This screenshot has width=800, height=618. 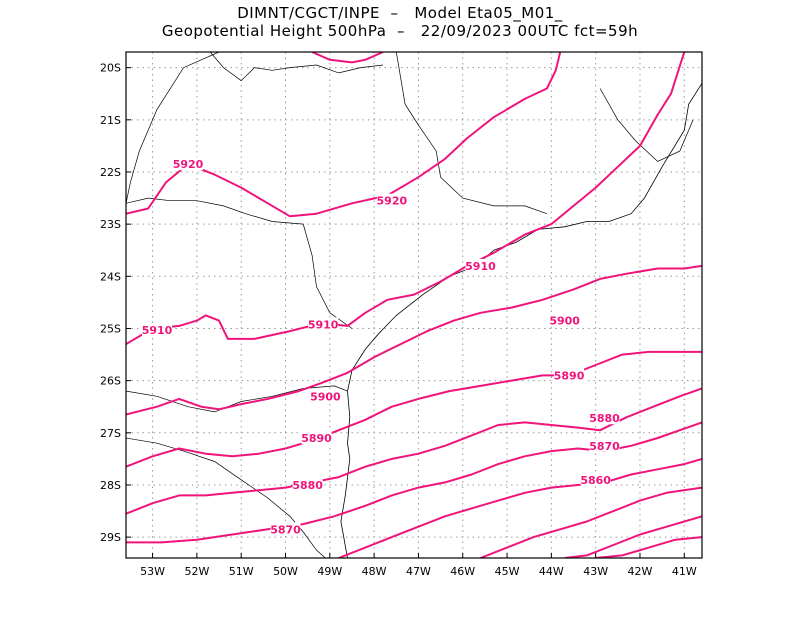 What do you see at coordinates (110, 276) in the screenshot?
I see `y-tick-label: 24S` at bounding box center [110, 276].